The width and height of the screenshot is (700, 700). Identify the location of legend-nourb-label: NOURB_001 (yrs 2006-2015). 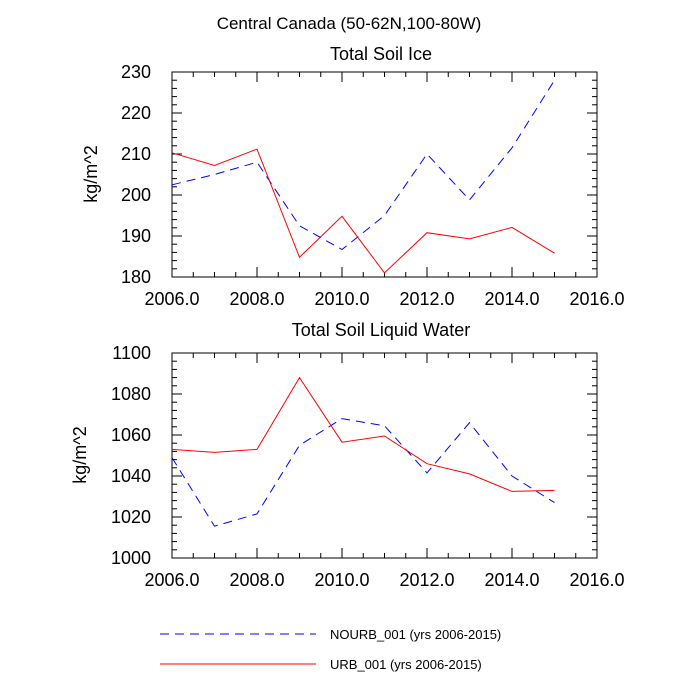
(415, 634).